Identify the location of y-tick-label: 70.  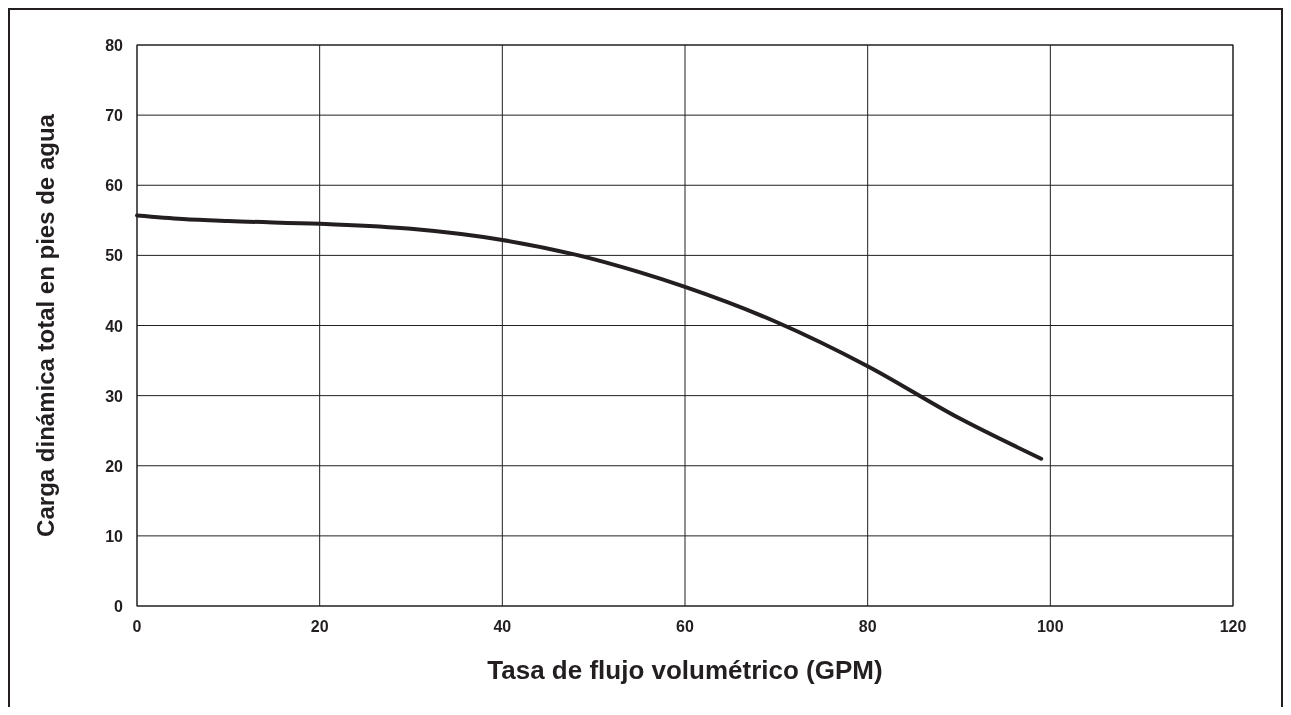
(114, 116).